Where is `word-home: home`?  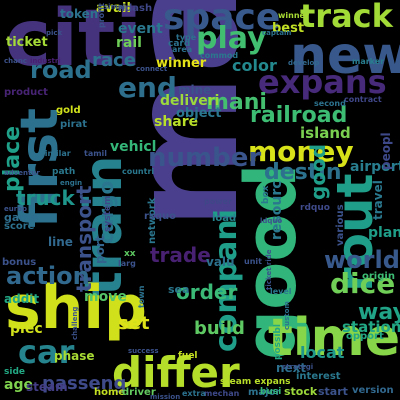
word-home: home is located at coordinates (110, 392).